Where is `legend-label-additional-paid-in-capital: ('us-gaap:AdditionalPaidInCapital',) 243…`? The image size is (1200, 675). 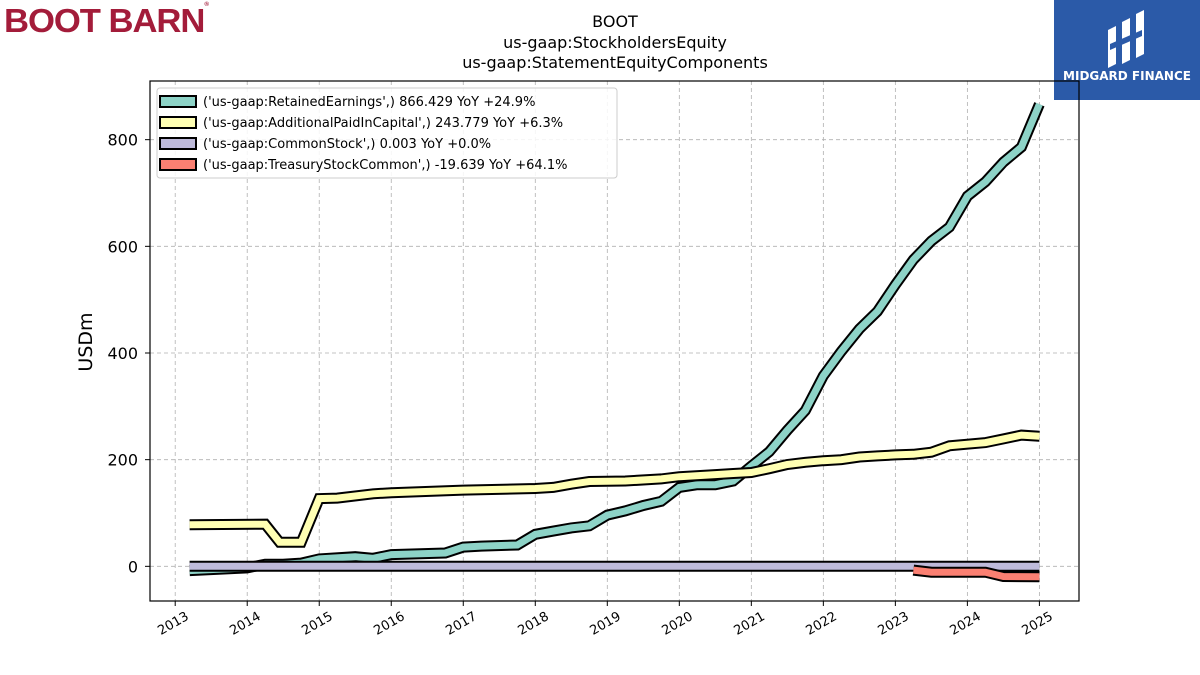 legend-label-additional-paid-in-capital: ('us-gaap:AdditionalPaidInCapital',) 243… is located at coordinates (383, 123).